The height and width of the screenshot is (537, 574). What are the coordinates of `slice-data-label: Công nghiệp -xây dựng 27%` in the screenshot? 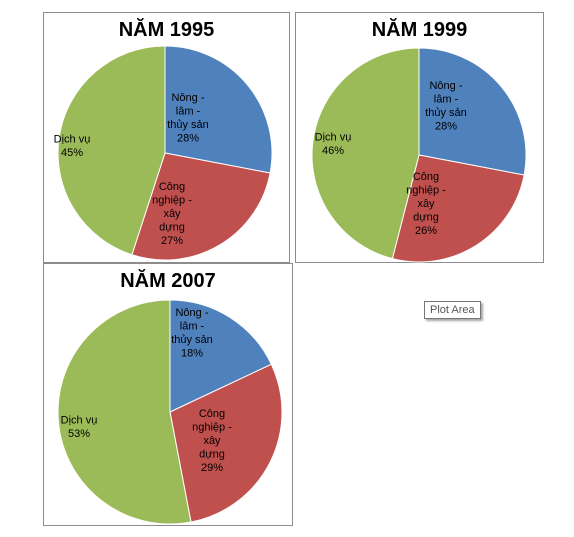 It's located at (172, 214).